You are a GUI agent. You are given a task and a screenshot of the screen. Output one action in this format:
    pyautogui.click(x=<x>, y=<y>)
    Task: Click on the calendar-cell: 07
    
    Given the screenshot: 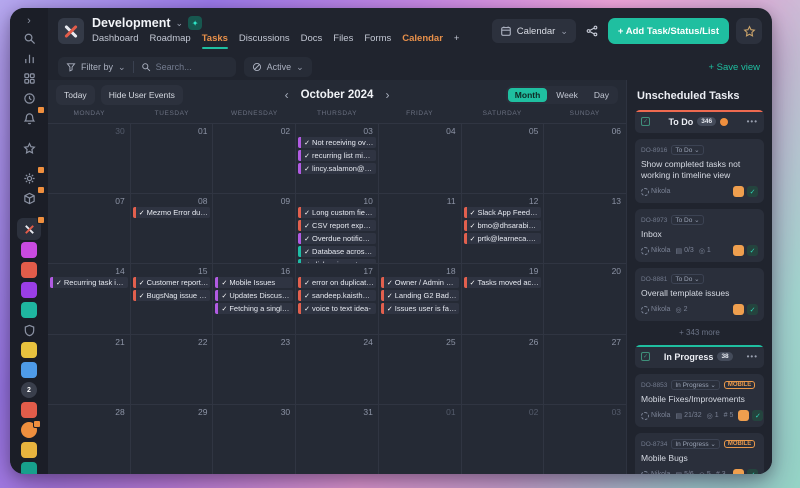 What is the action you would take?
    pyautogui.click(x=89, y=229)
    